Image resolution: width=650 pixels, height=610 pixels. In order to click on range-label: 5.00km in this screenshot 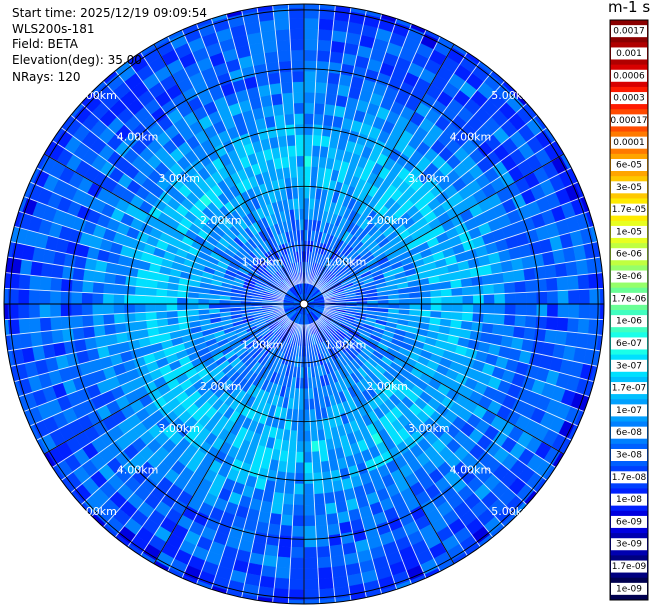, I will do `click(512, 95)`.